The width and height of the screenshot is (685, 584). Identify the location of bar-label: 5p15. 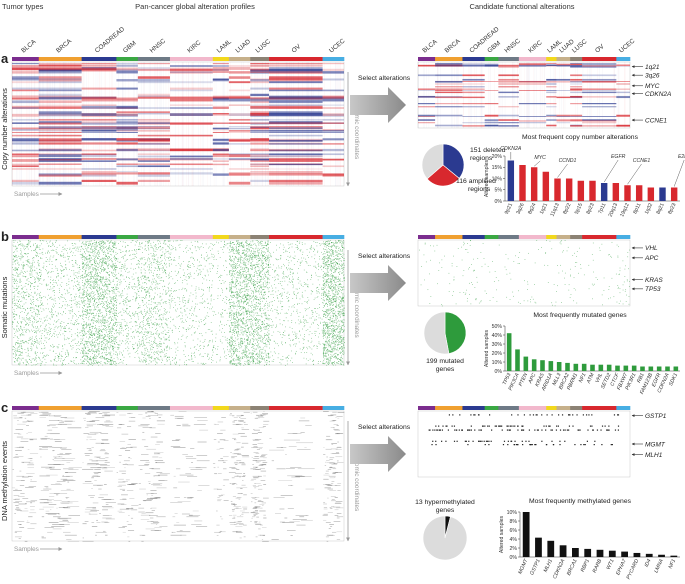
(579, 208).